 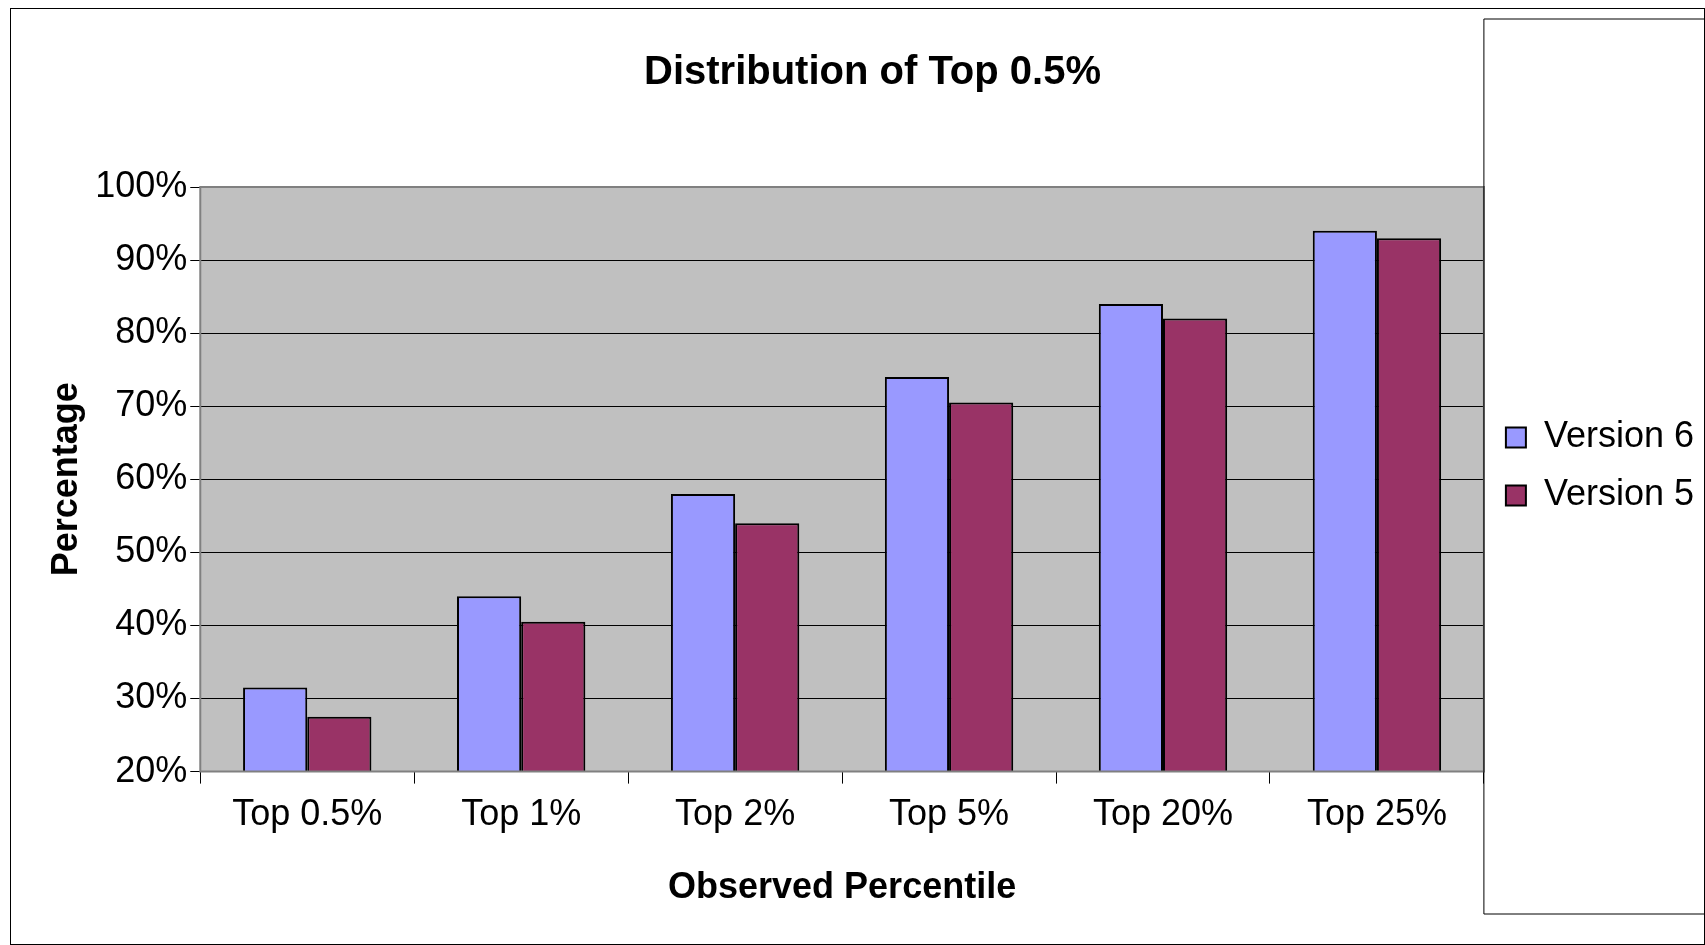 What do you see at coordinates (151, 696) in the screenshot?
I see `y-tick-label: 30%` at bounding box center [151, 696].